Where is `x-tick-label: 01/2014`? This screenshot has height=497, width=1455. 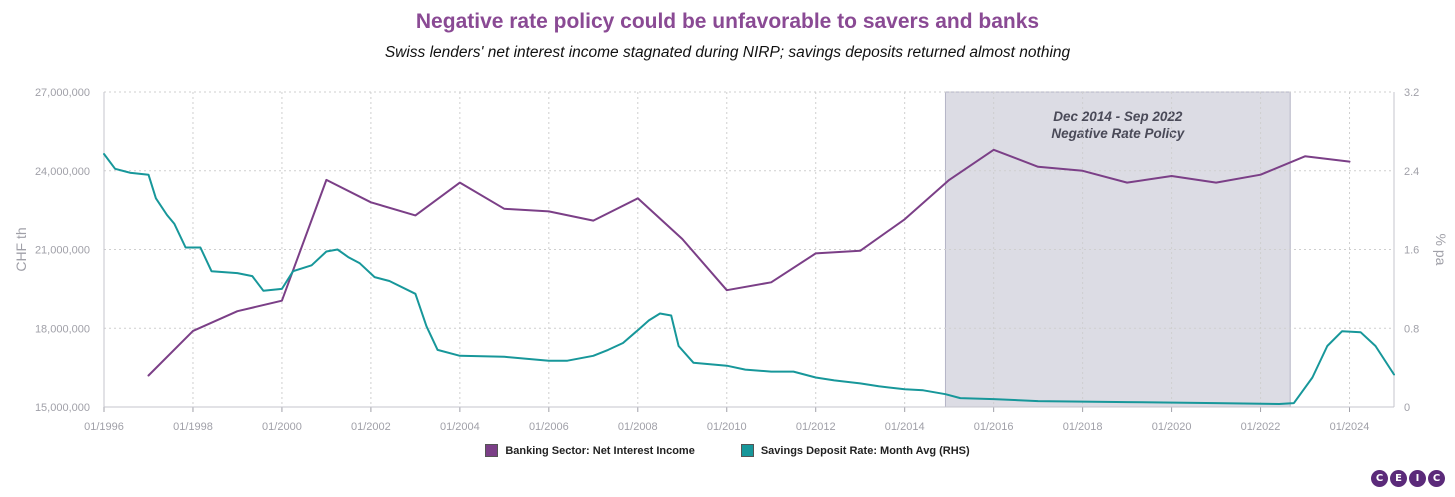 x-tick-label: 01/2014 is located at coordinates (905, 427).